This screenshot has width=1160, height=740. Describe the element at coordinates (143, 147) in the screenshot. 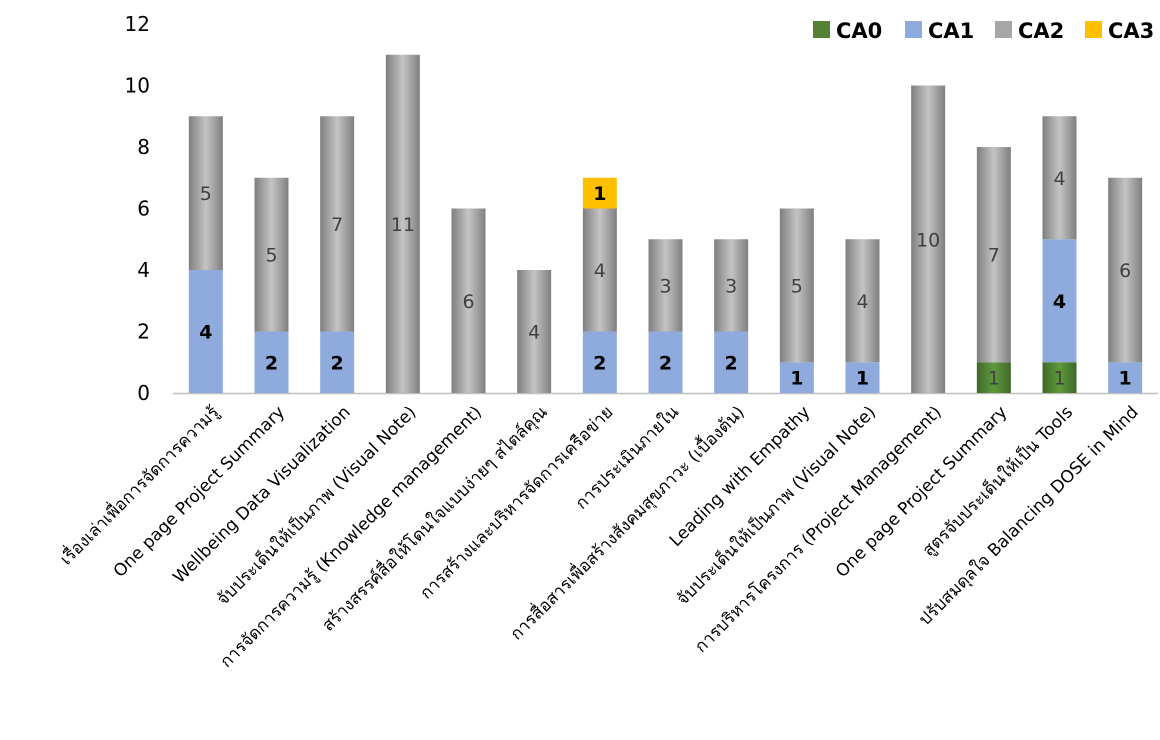

I see `y-tick-label: 8` at that location.